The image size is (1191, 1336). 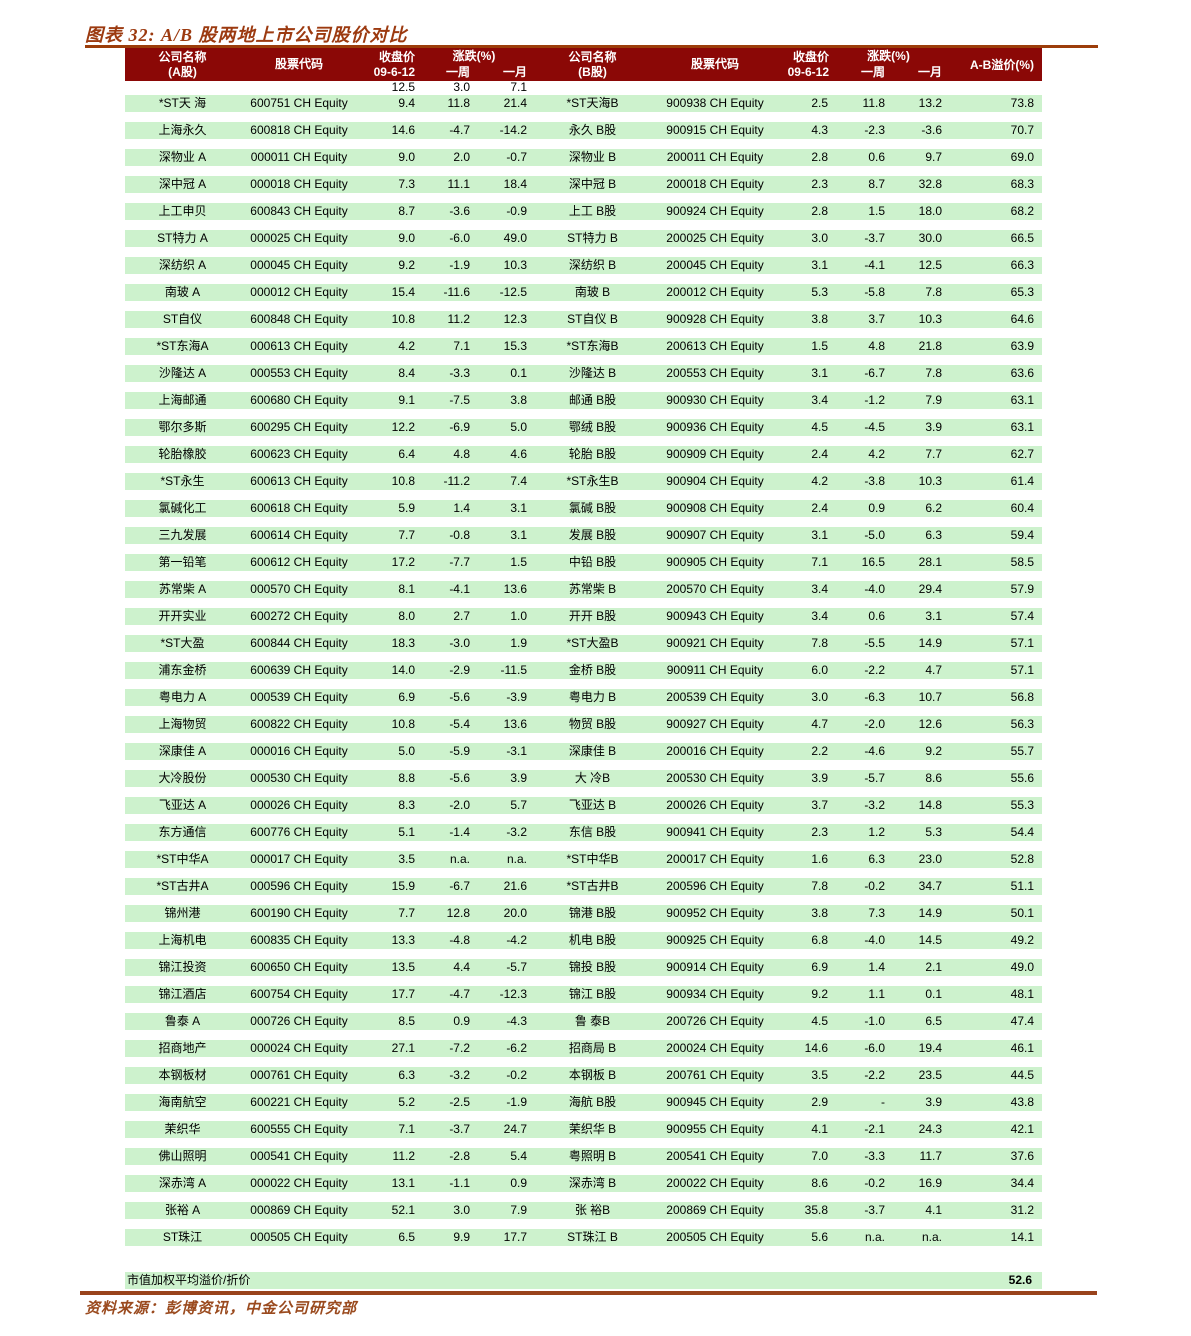 I want to click on cell-ticker-b: 900928 CH Equity, so click(x=715, y=319).